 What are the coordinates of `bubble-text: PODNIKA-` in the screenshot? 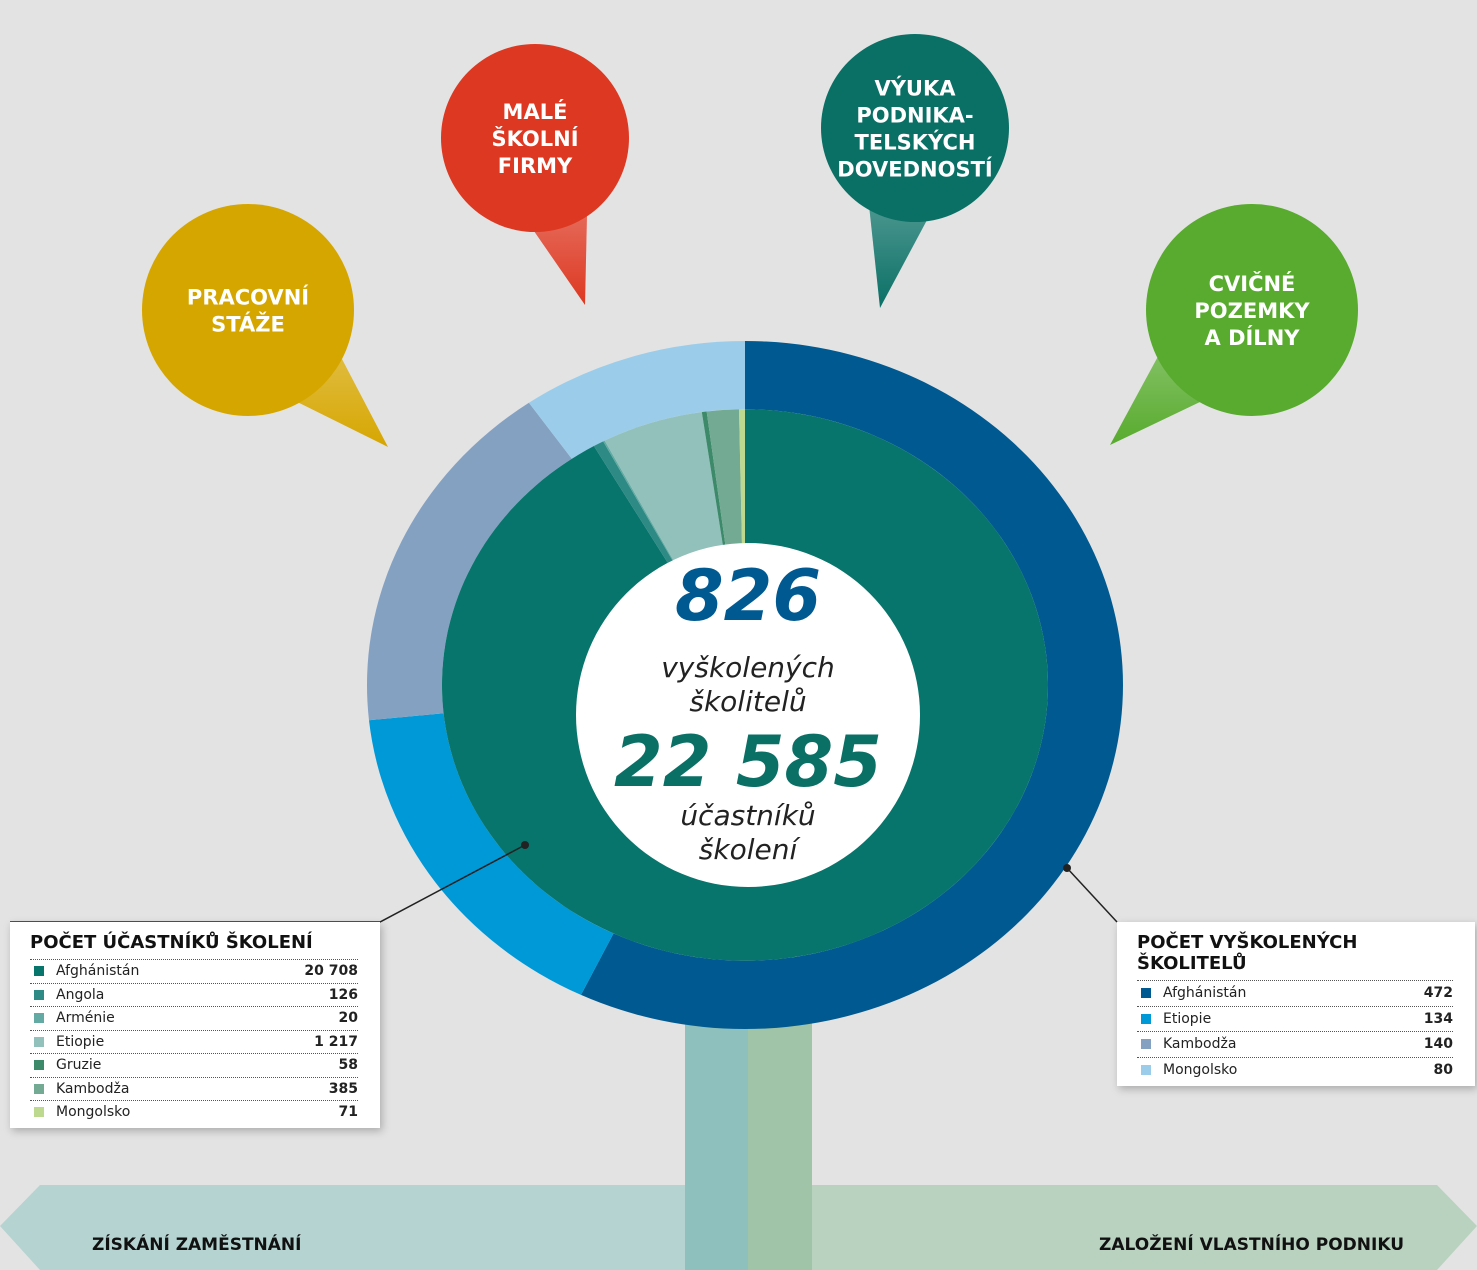 It's located at (914, 116).